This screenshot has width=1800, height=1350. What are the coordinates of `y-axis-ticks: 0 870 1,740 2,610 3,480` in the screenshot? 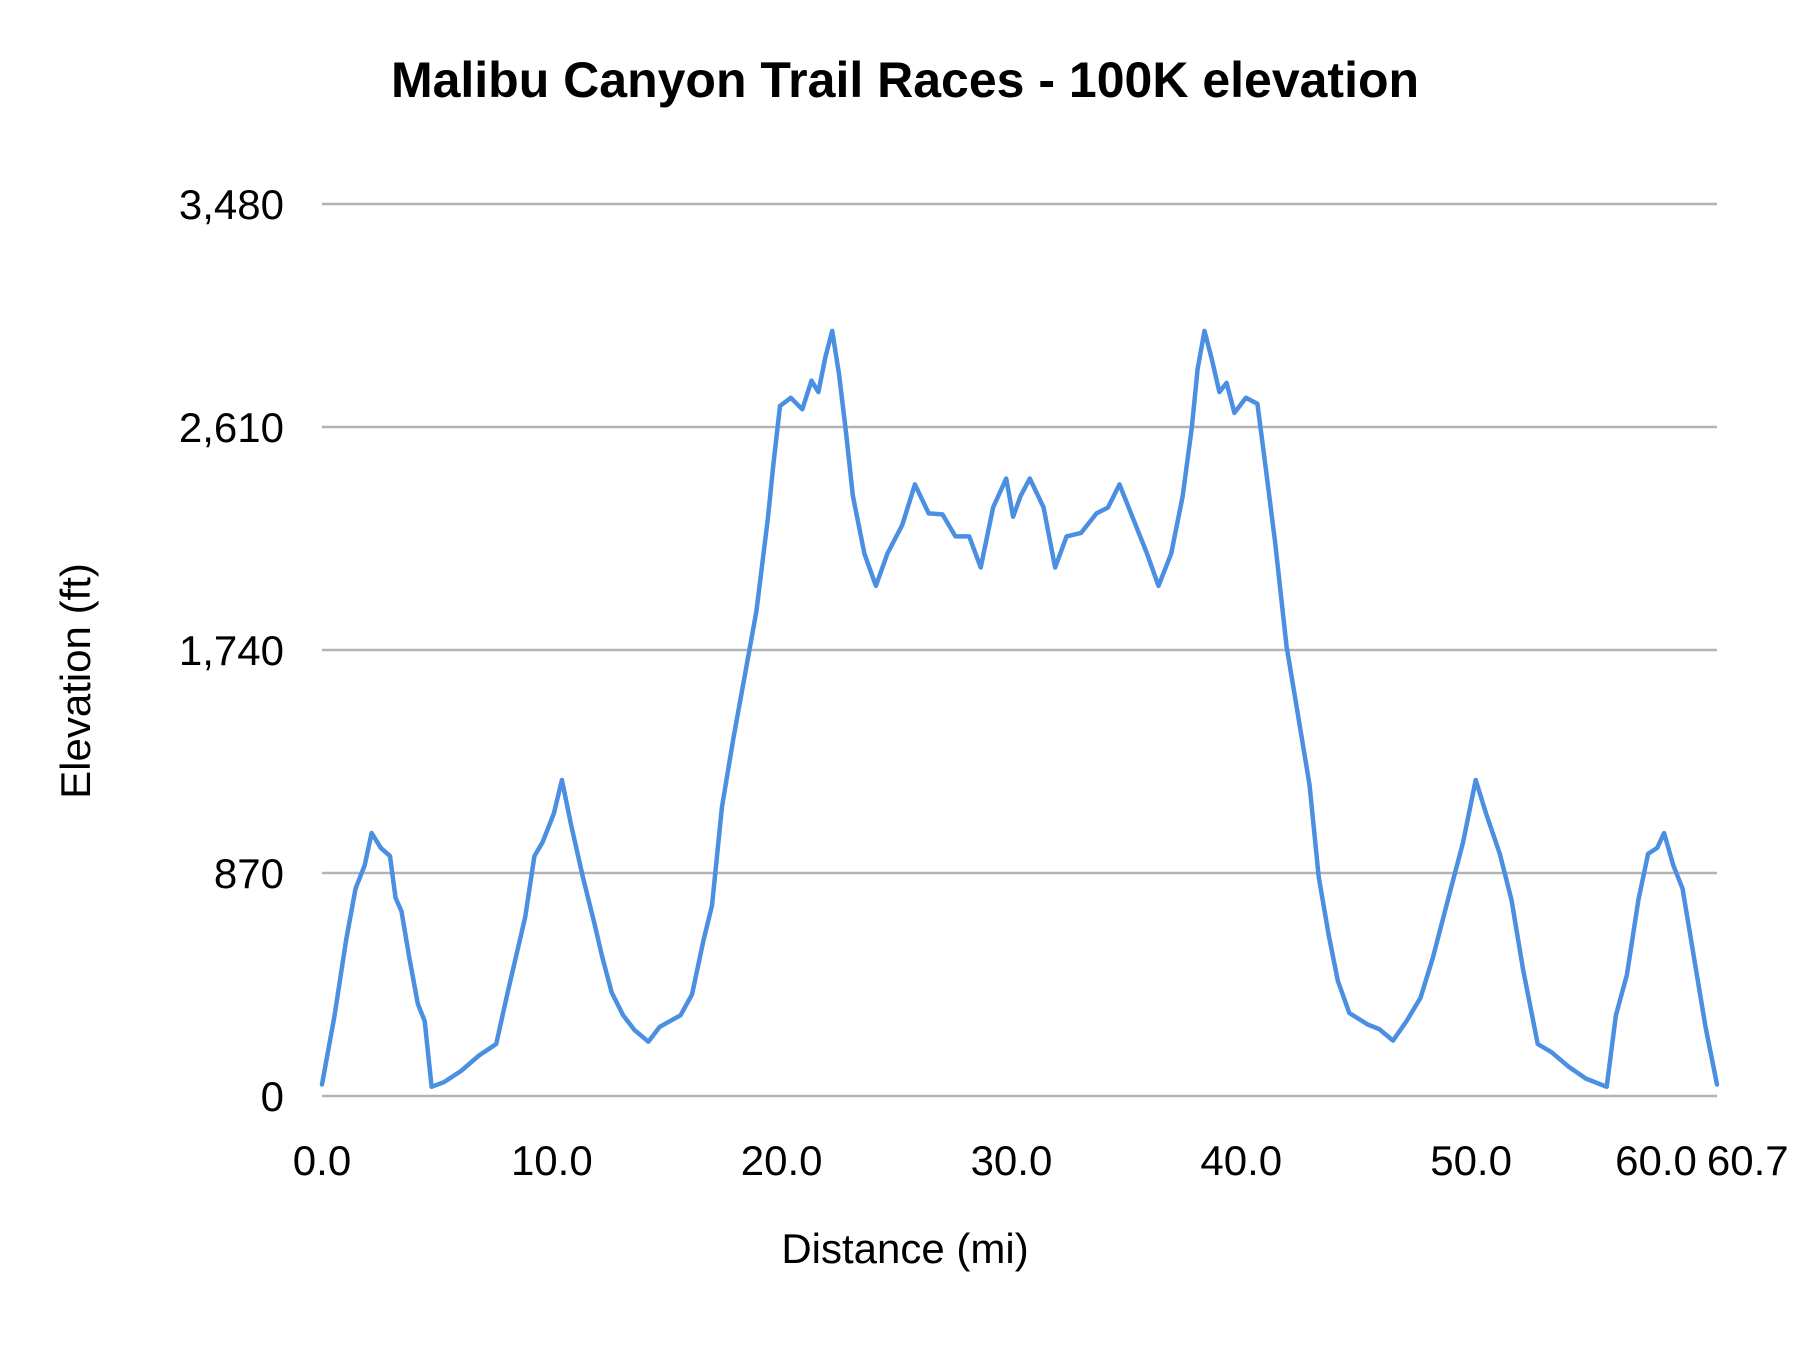 It's located at (231, 650).